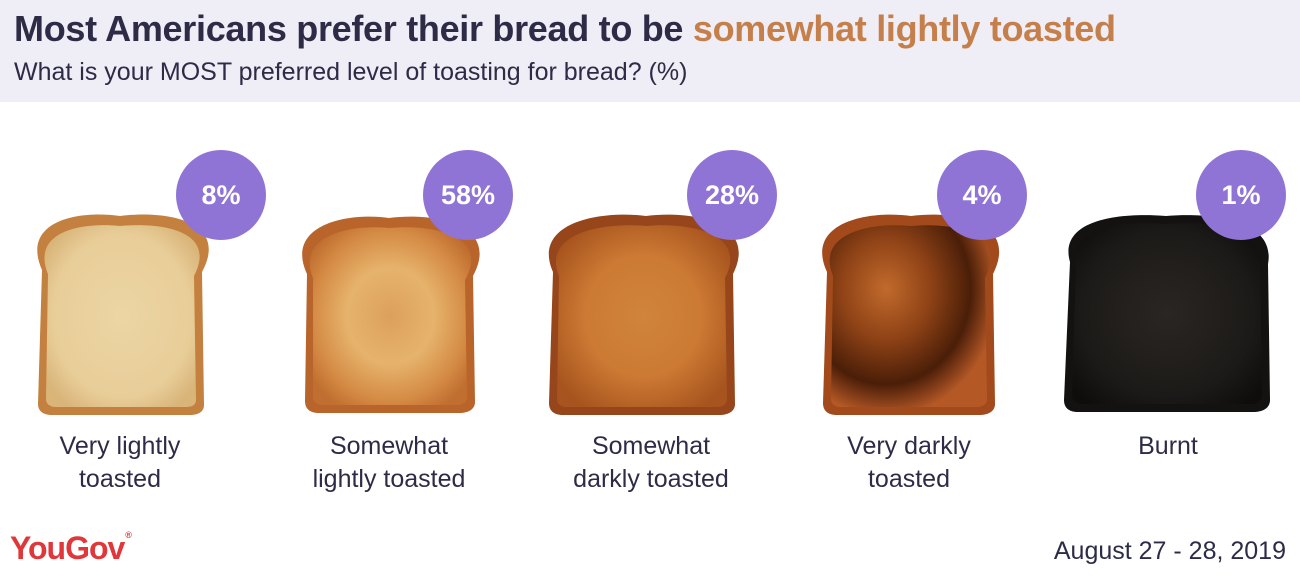 This screenshot has width=1300, height=576. Describe the element at coordinates (982, 195) in the screenshot. I see `value-badge-4: 4%` at that location.